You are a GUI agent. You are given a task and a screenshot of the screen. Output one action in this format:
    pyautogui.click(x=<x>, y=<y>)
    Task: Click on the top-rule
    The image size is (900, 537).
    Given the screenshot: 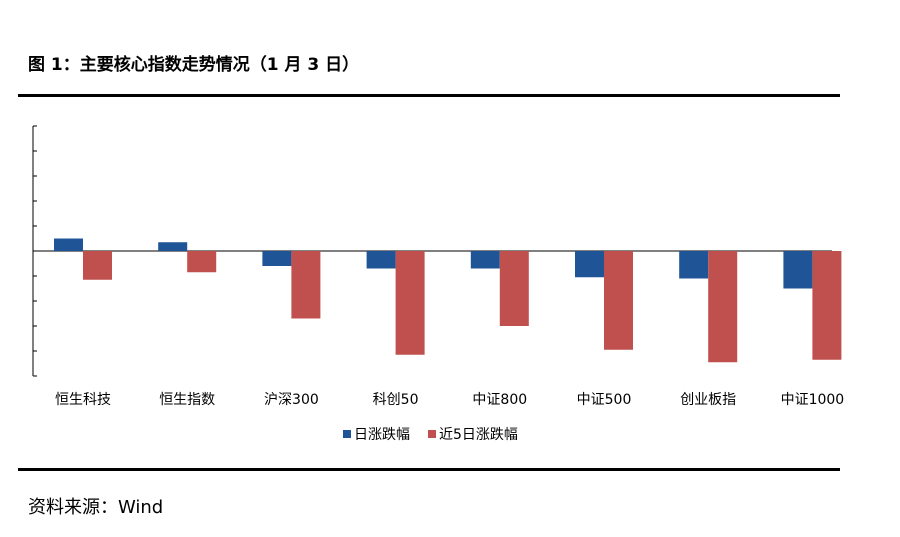 What is the action you would take?
    pyautogui.click(x=429, y=95)
    